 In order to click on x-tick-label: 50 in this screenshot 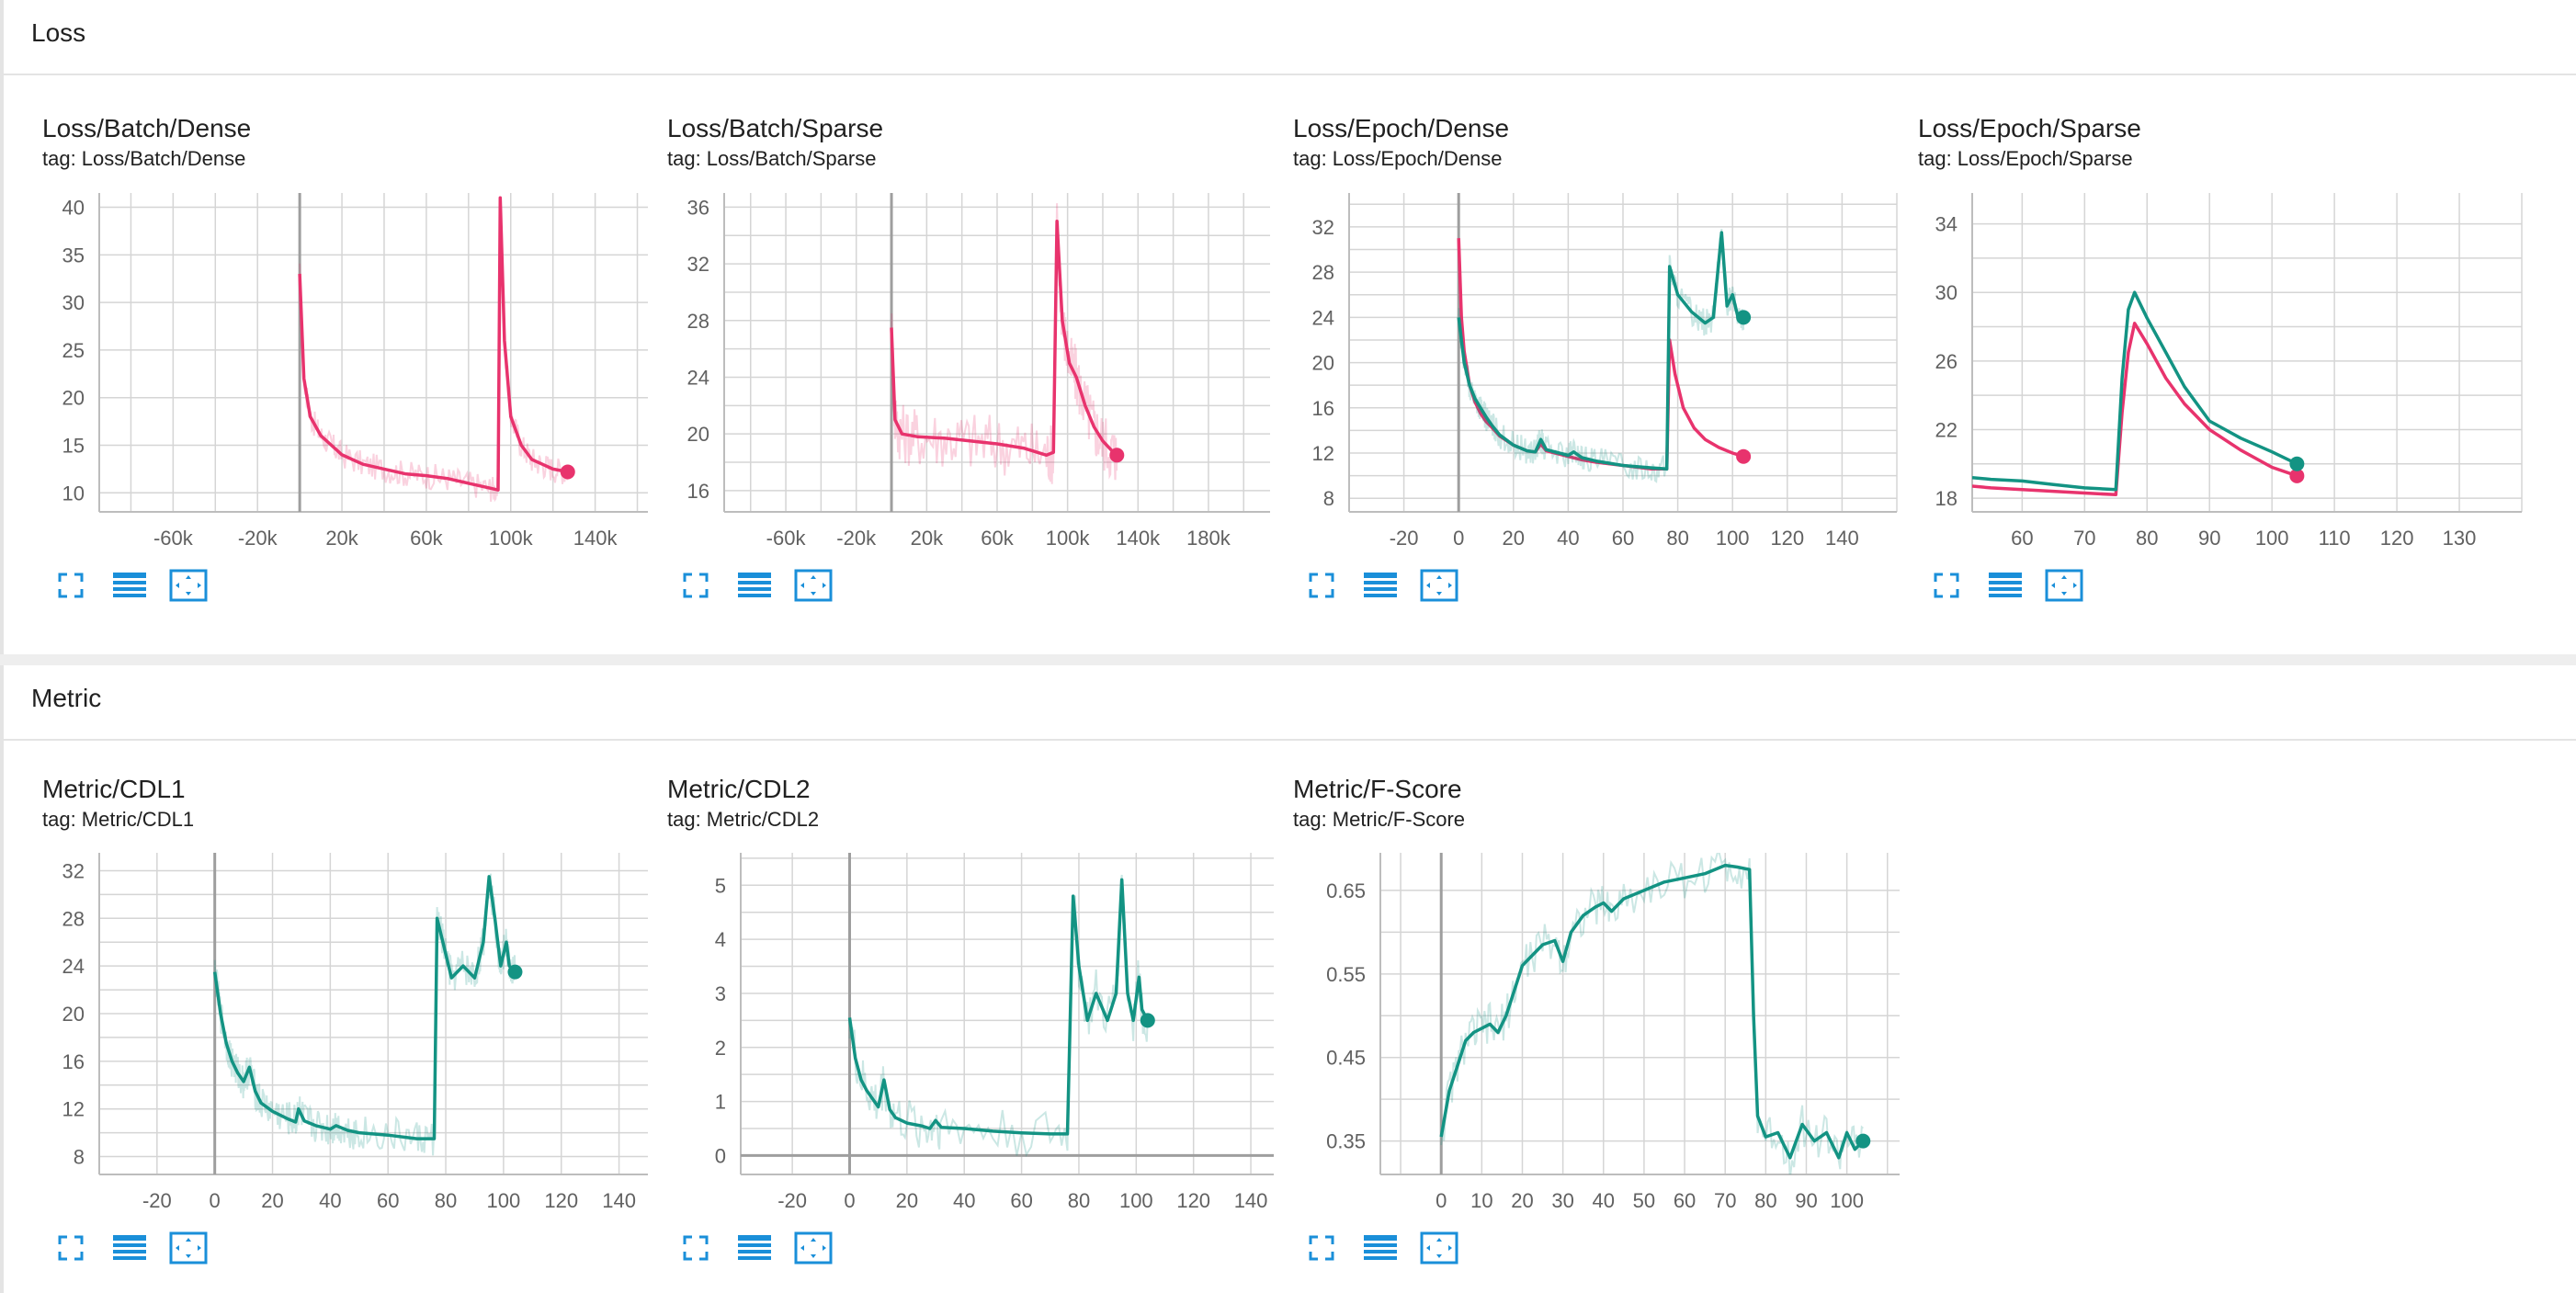, I will do `click(1644, 1200)`.